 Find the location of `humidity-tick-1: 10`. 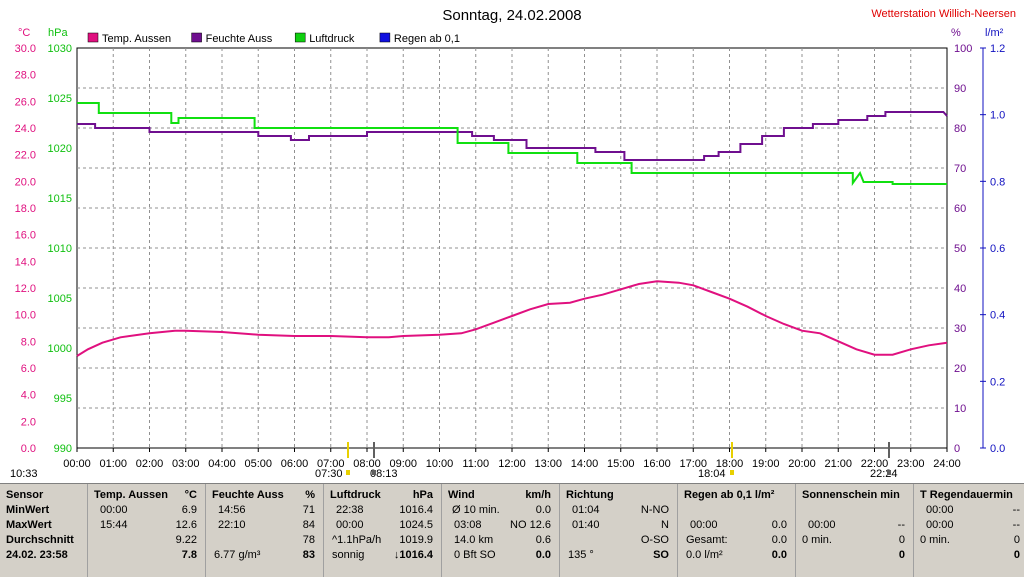

humidity-tick-1: 10 is located at coordinates (960, 409).